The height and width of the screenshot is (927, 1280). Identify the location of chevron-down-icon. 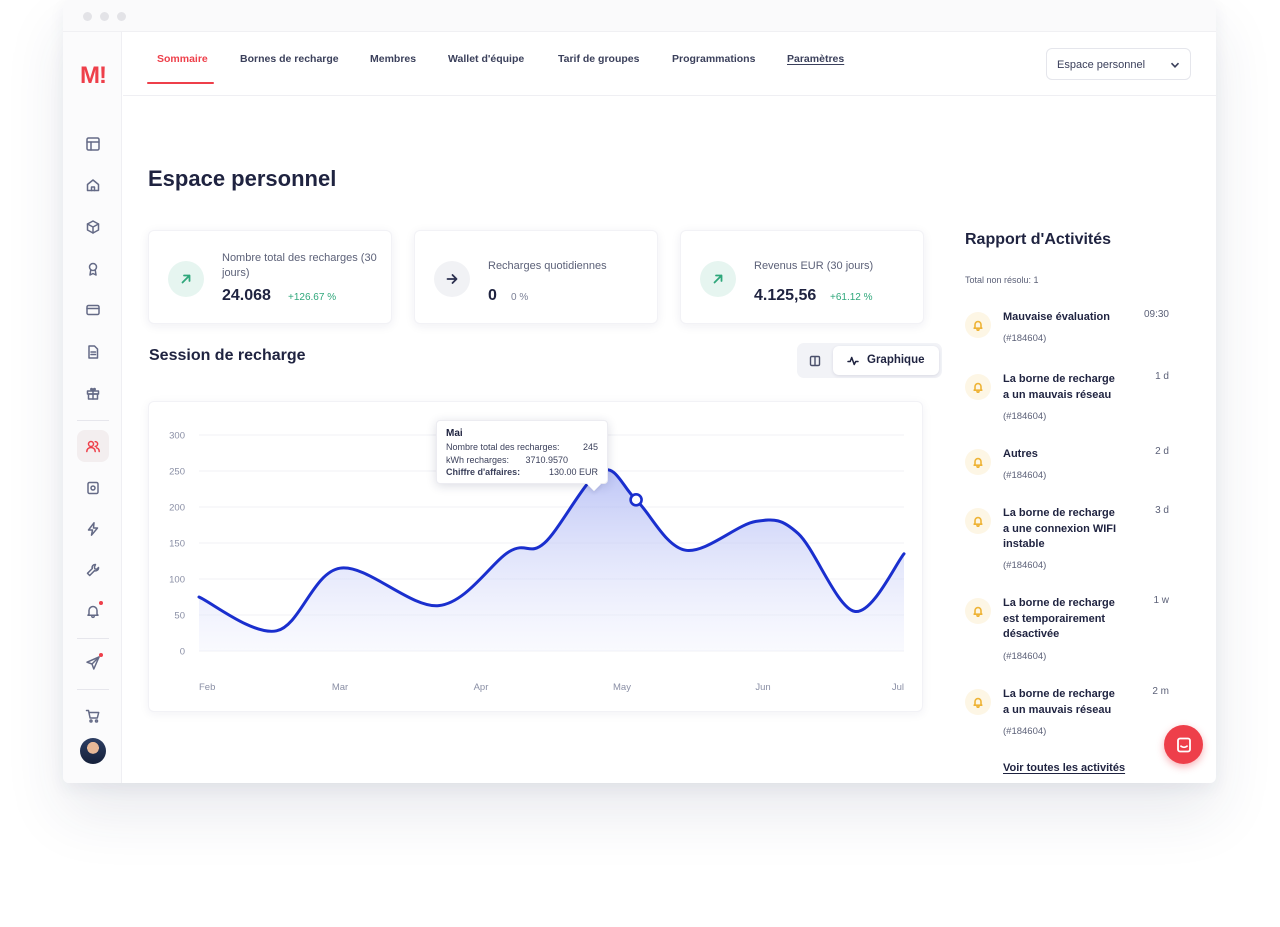
(1175, 65).